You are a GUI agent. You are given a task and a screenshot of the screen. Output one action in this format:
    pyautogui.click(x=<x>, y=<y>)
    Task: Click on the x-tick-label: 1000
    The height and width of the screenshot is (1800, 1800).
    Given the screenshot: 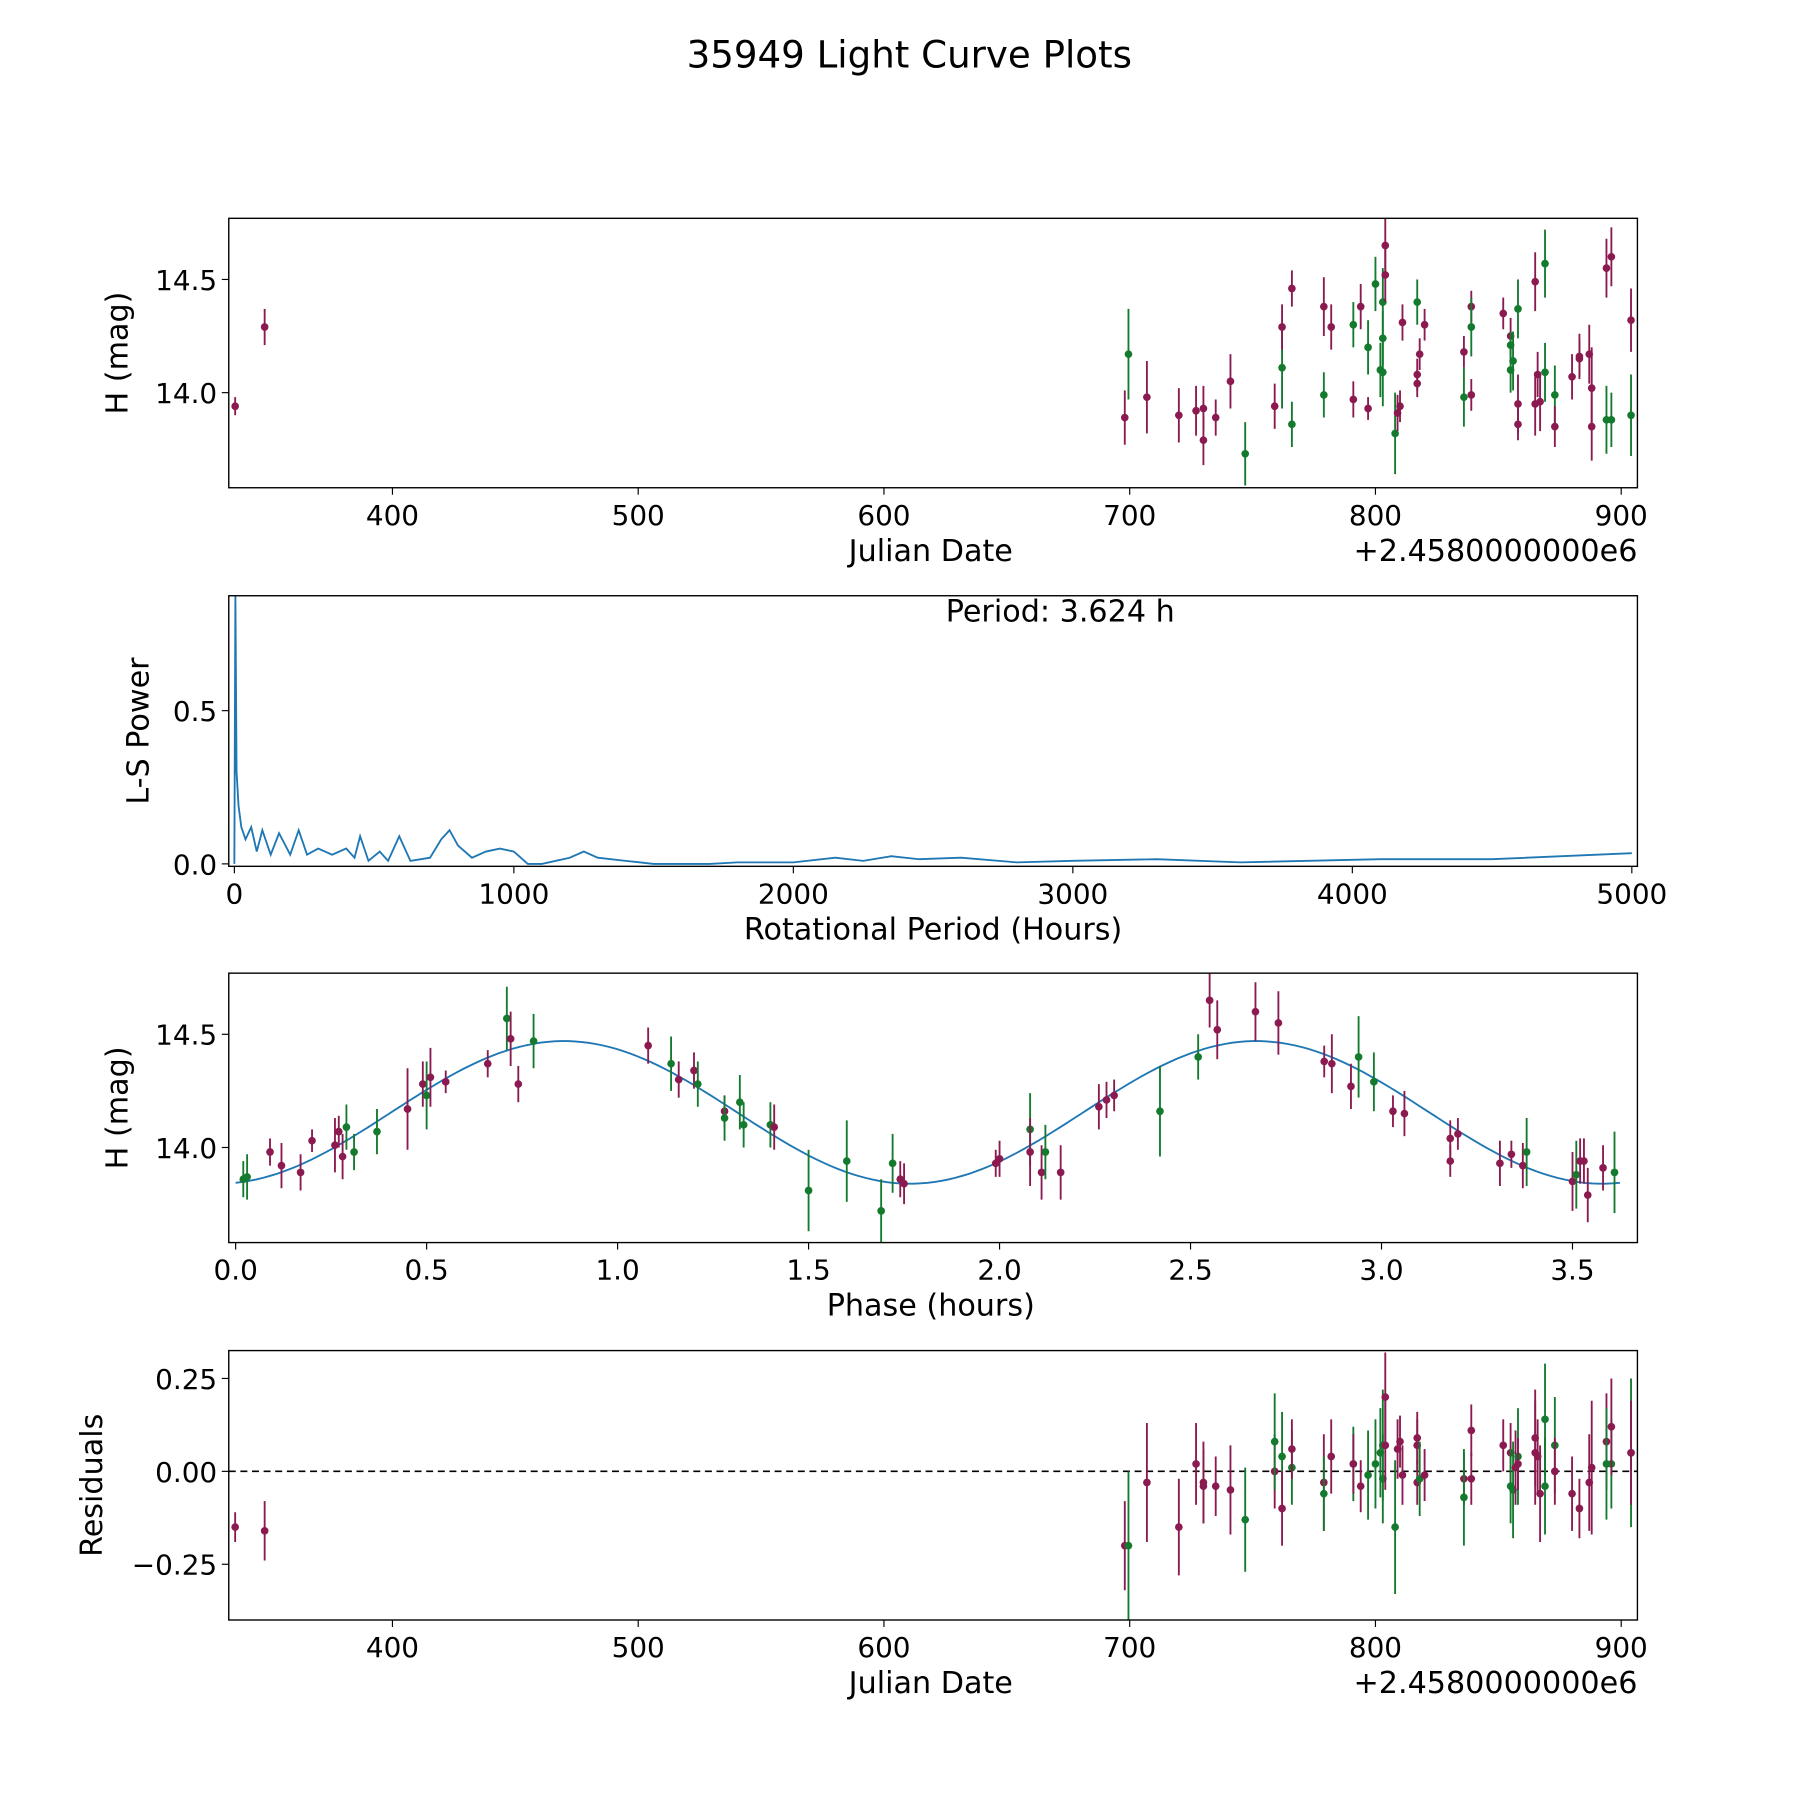 What is the action you would take?
    pyautogui.click(x=513, y=893)
    